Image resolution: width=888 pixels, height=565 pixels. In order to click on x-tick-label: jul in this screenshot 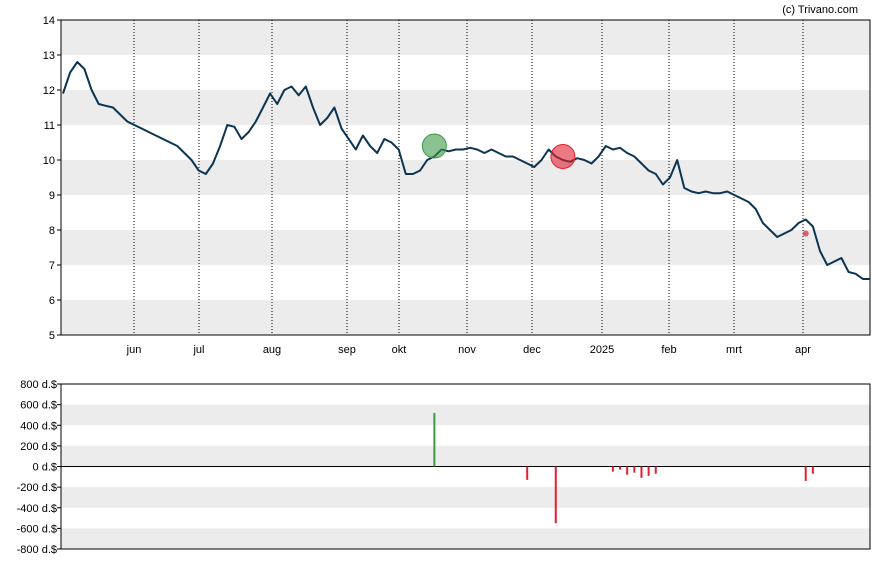, I will do `click(198, 350)`.